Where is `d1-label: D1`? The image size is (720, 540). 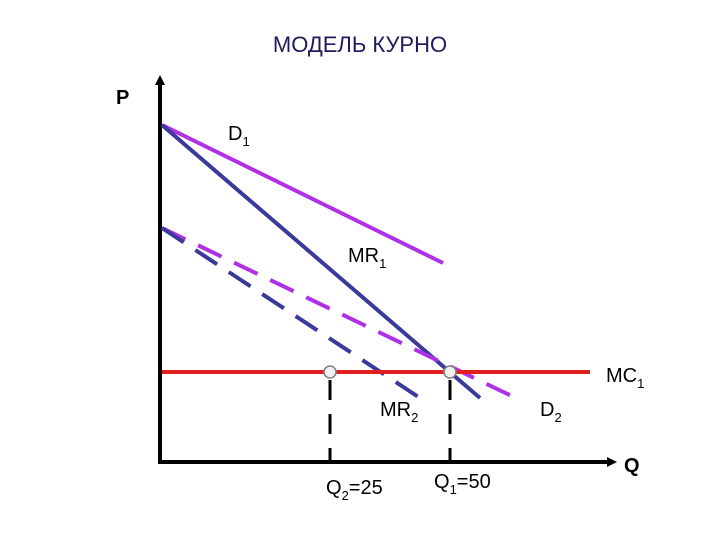
d1-label: D1 is located at coordinates (239, 136).